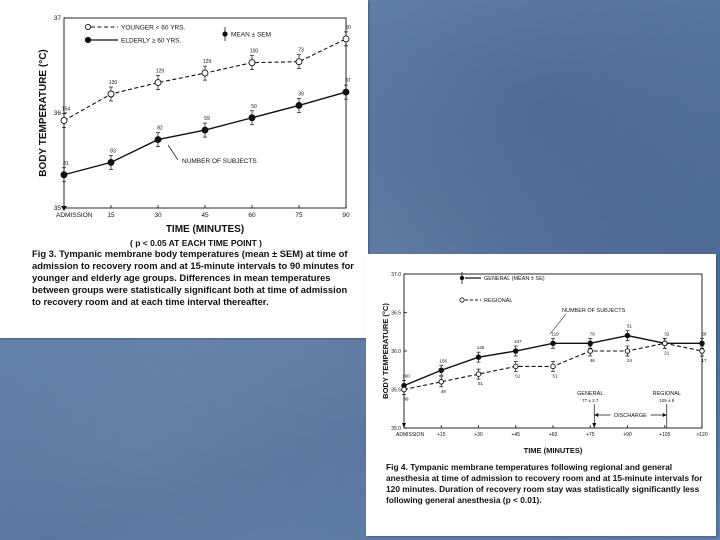 Image resolution: width=720 pixels, height=540 pixels. Describe the element at coordinates (462, 278) in the screenshot. I see `legend-general-marker` at that location.